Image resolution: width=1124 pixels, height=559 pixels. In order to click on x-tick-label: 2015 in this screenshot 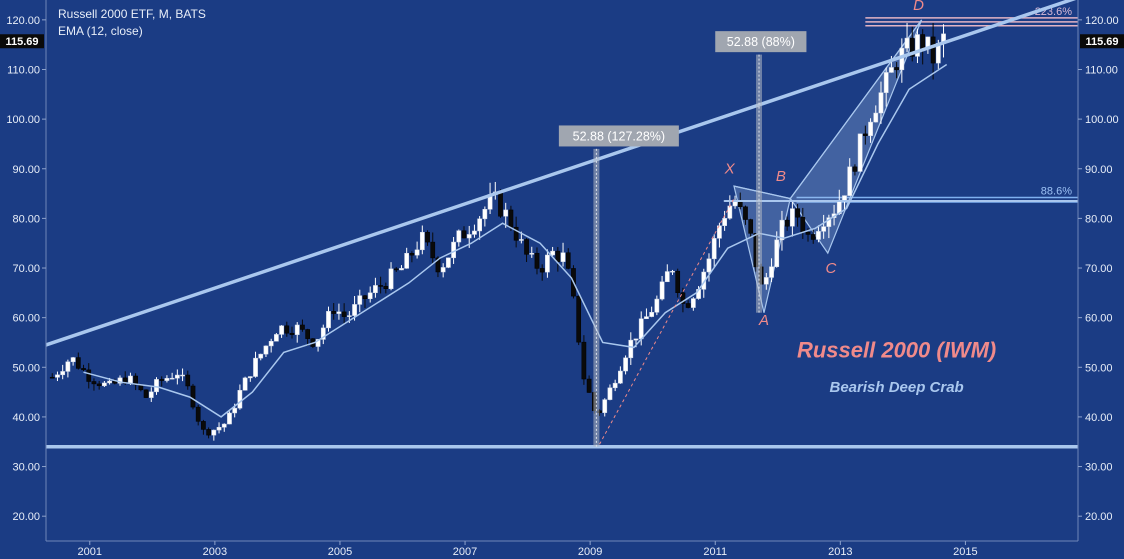, I will do `click(965, 552)`.